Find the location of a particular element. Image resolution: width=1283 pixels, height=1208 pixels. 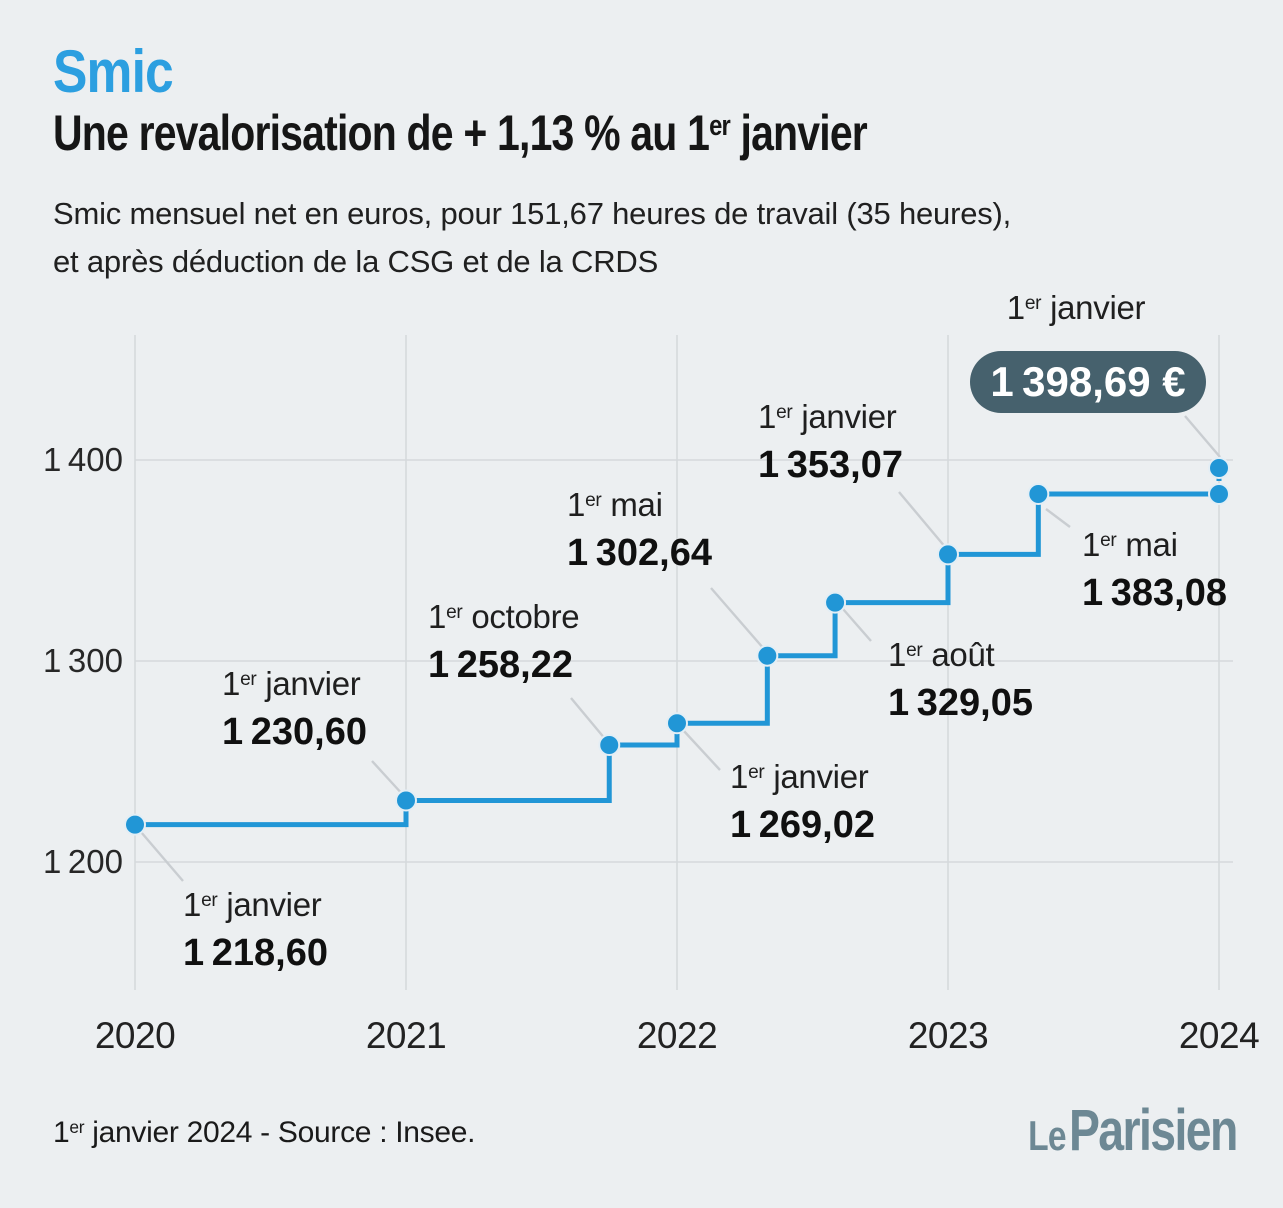

point-value: 1 269,02 is located at coordinates (803, 825).